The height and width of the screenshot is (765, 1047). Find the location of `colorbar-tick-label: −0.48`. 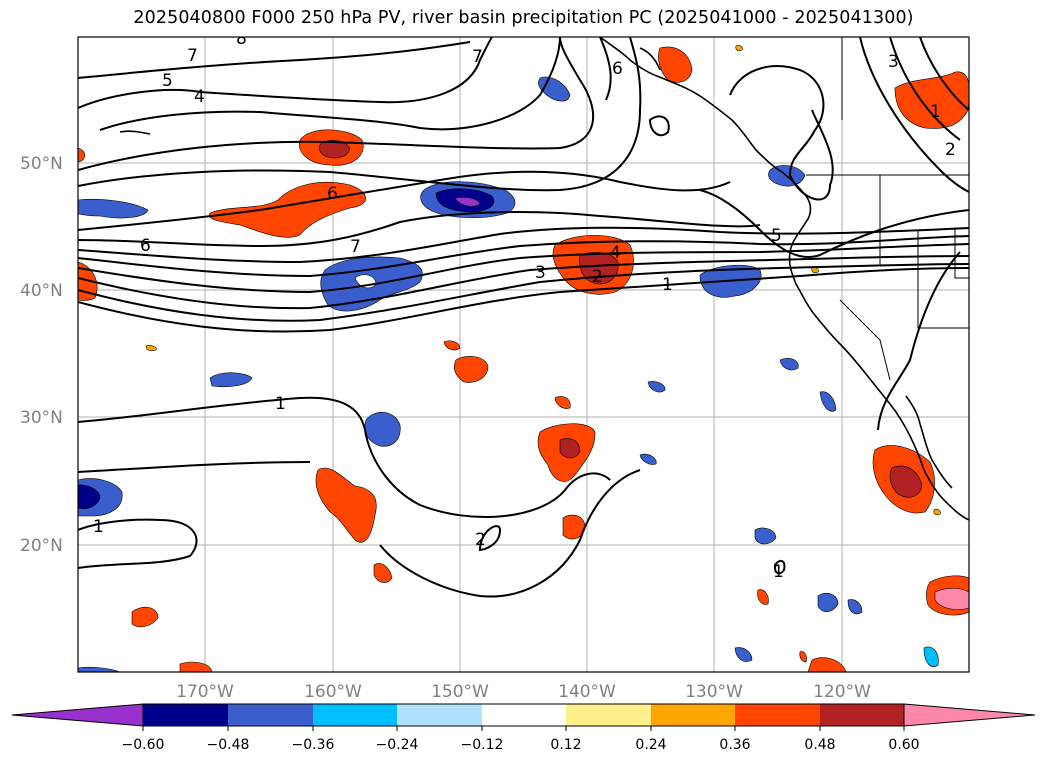

colorbar-tick-label: −0.48 is located at coordinates (228, 745).